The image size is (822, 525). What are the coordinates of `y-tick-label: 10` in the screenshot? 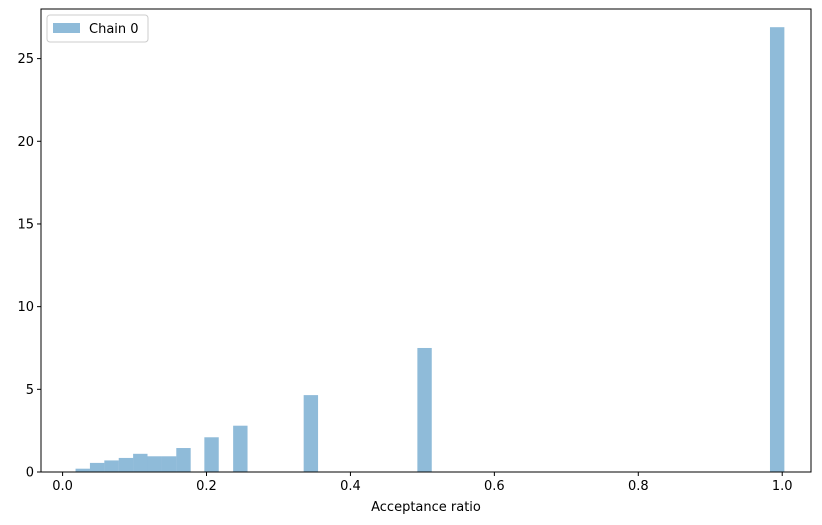 It's located at (25, 307).